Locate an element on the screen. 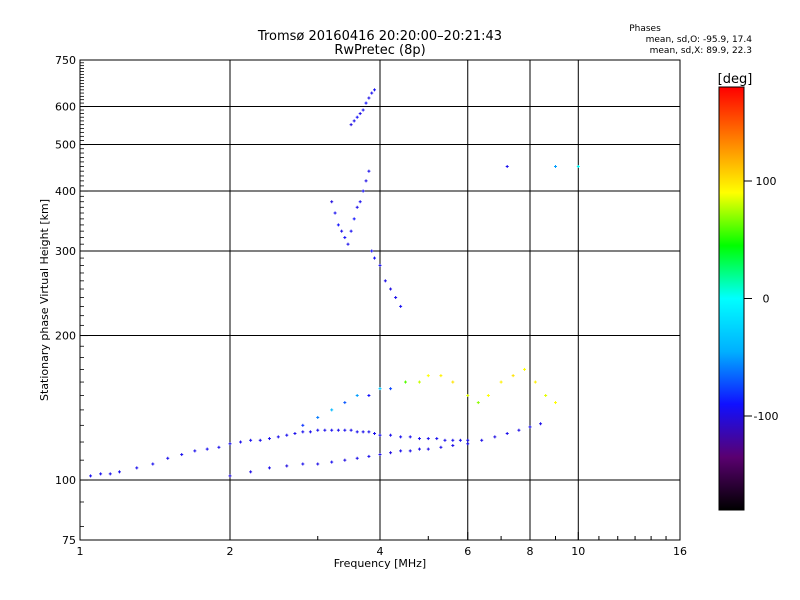  x-tick-label: 10 is located at coordinates (578, 551).